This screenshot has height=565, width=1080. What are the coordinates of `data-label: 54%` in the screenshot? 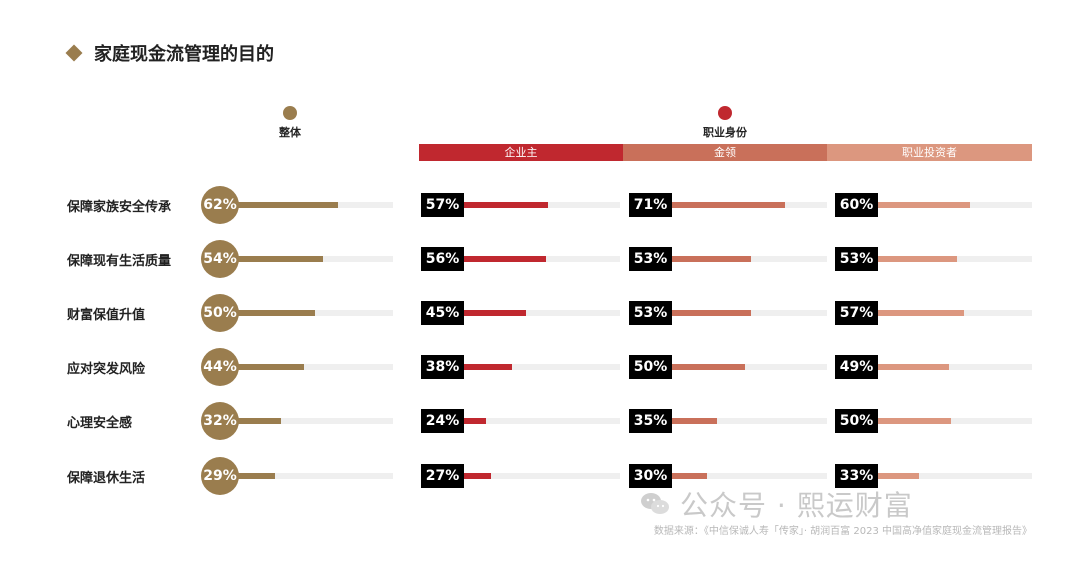 It's located at (220, 259).